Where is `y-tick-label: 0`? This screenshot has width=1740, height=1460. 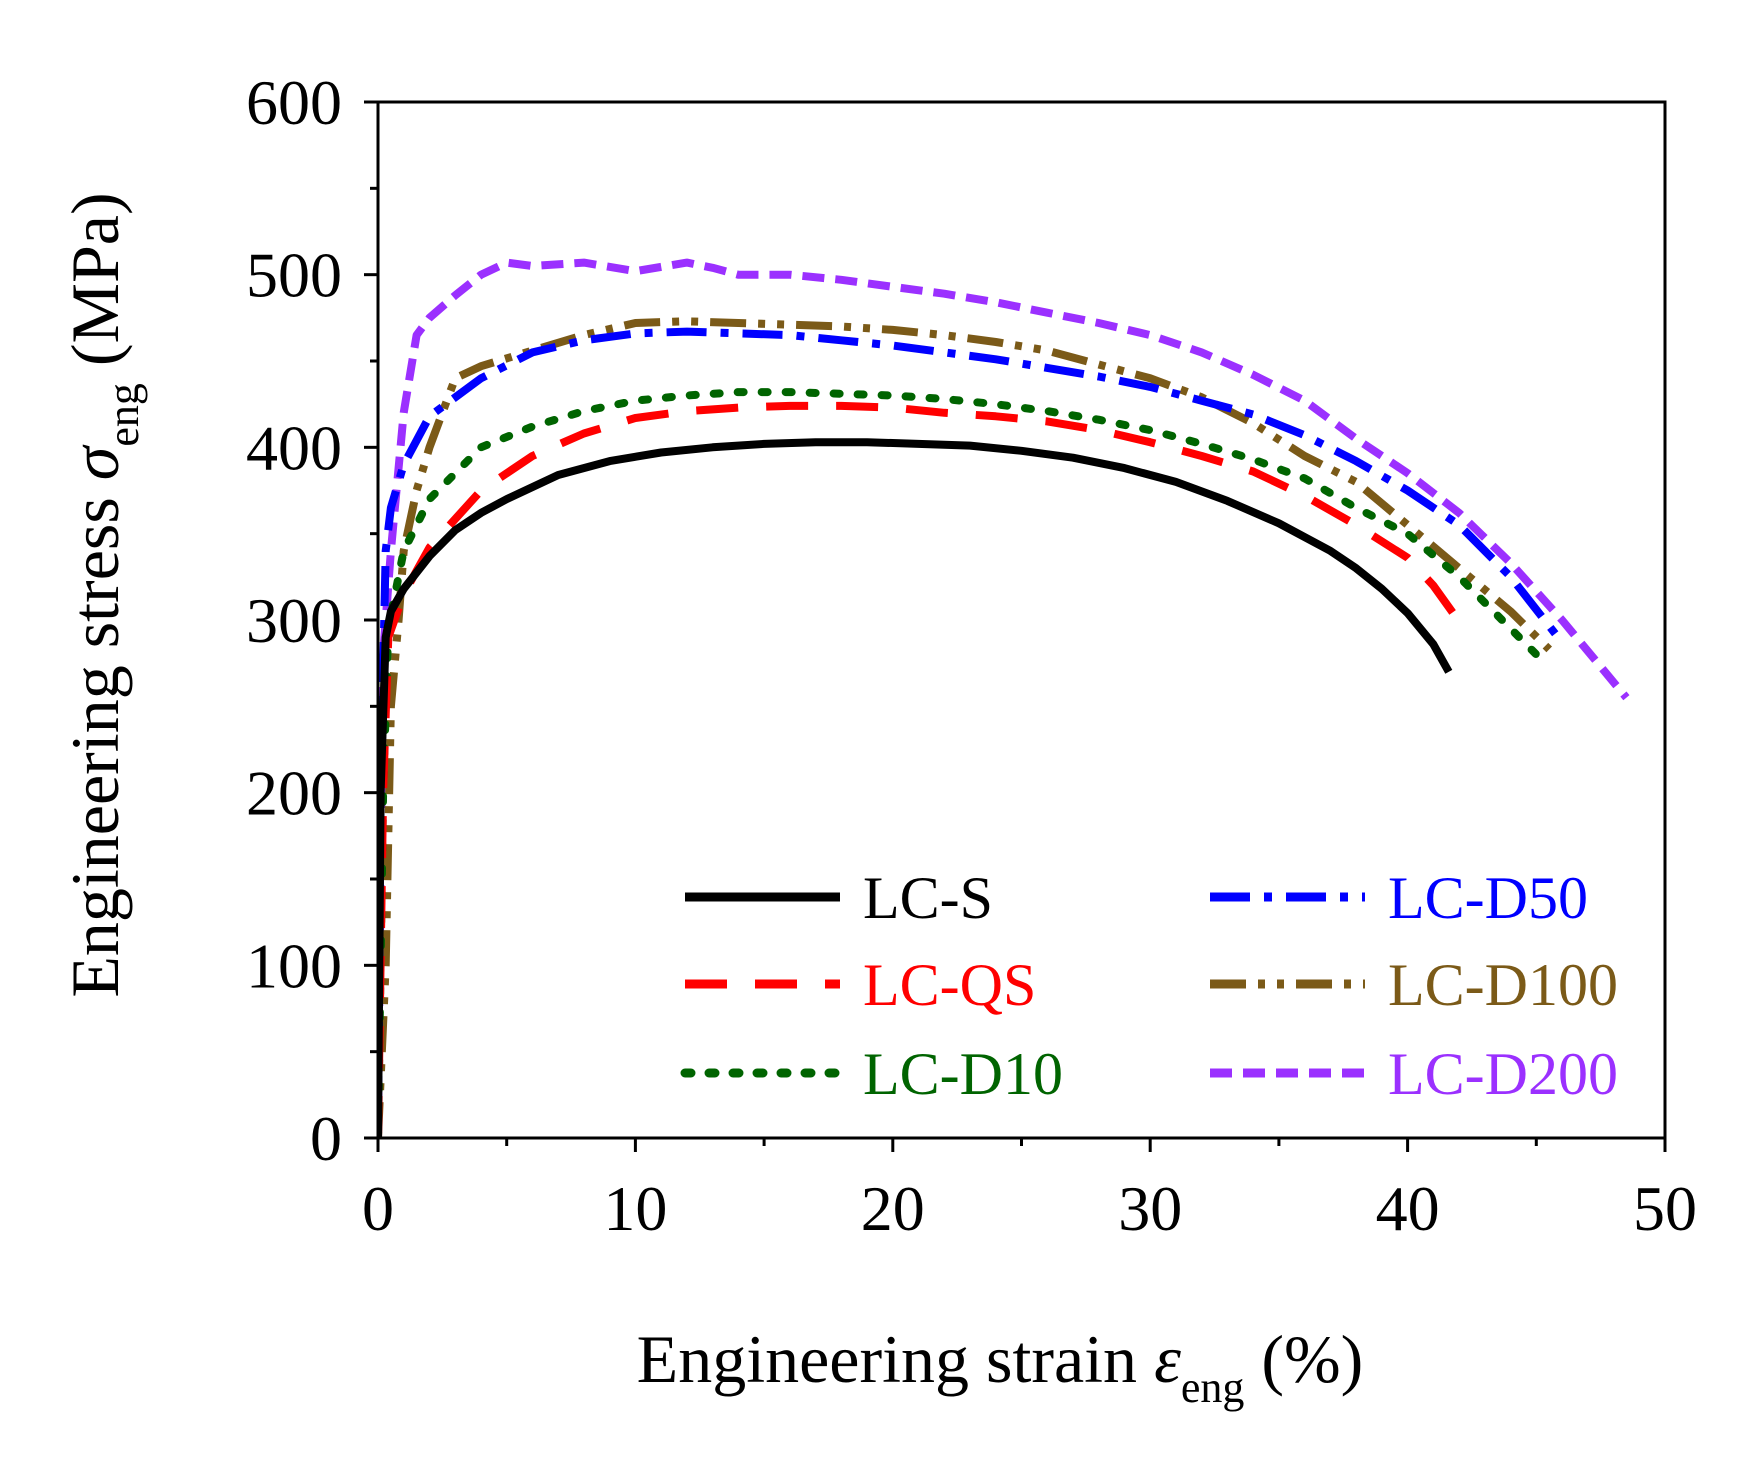
y-tick-label: 0 is located at coordinates (326, 1138).